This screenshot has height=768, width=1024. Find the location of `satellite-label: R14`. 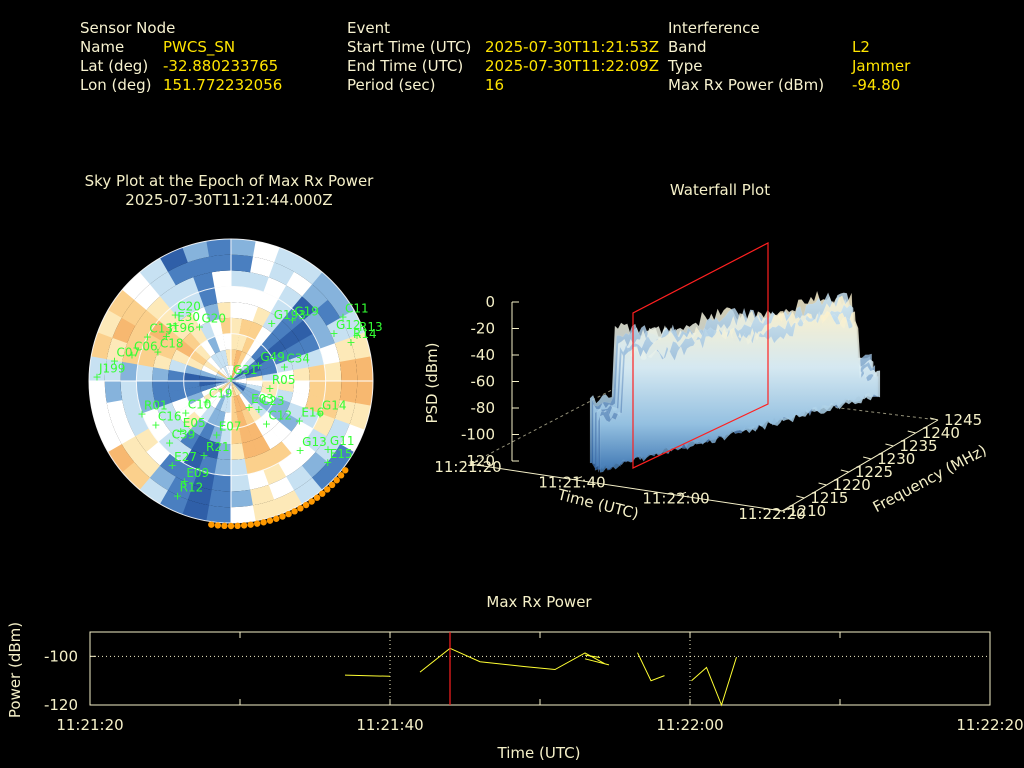

satellite-label: R14 is located at coordinates (365, 334).